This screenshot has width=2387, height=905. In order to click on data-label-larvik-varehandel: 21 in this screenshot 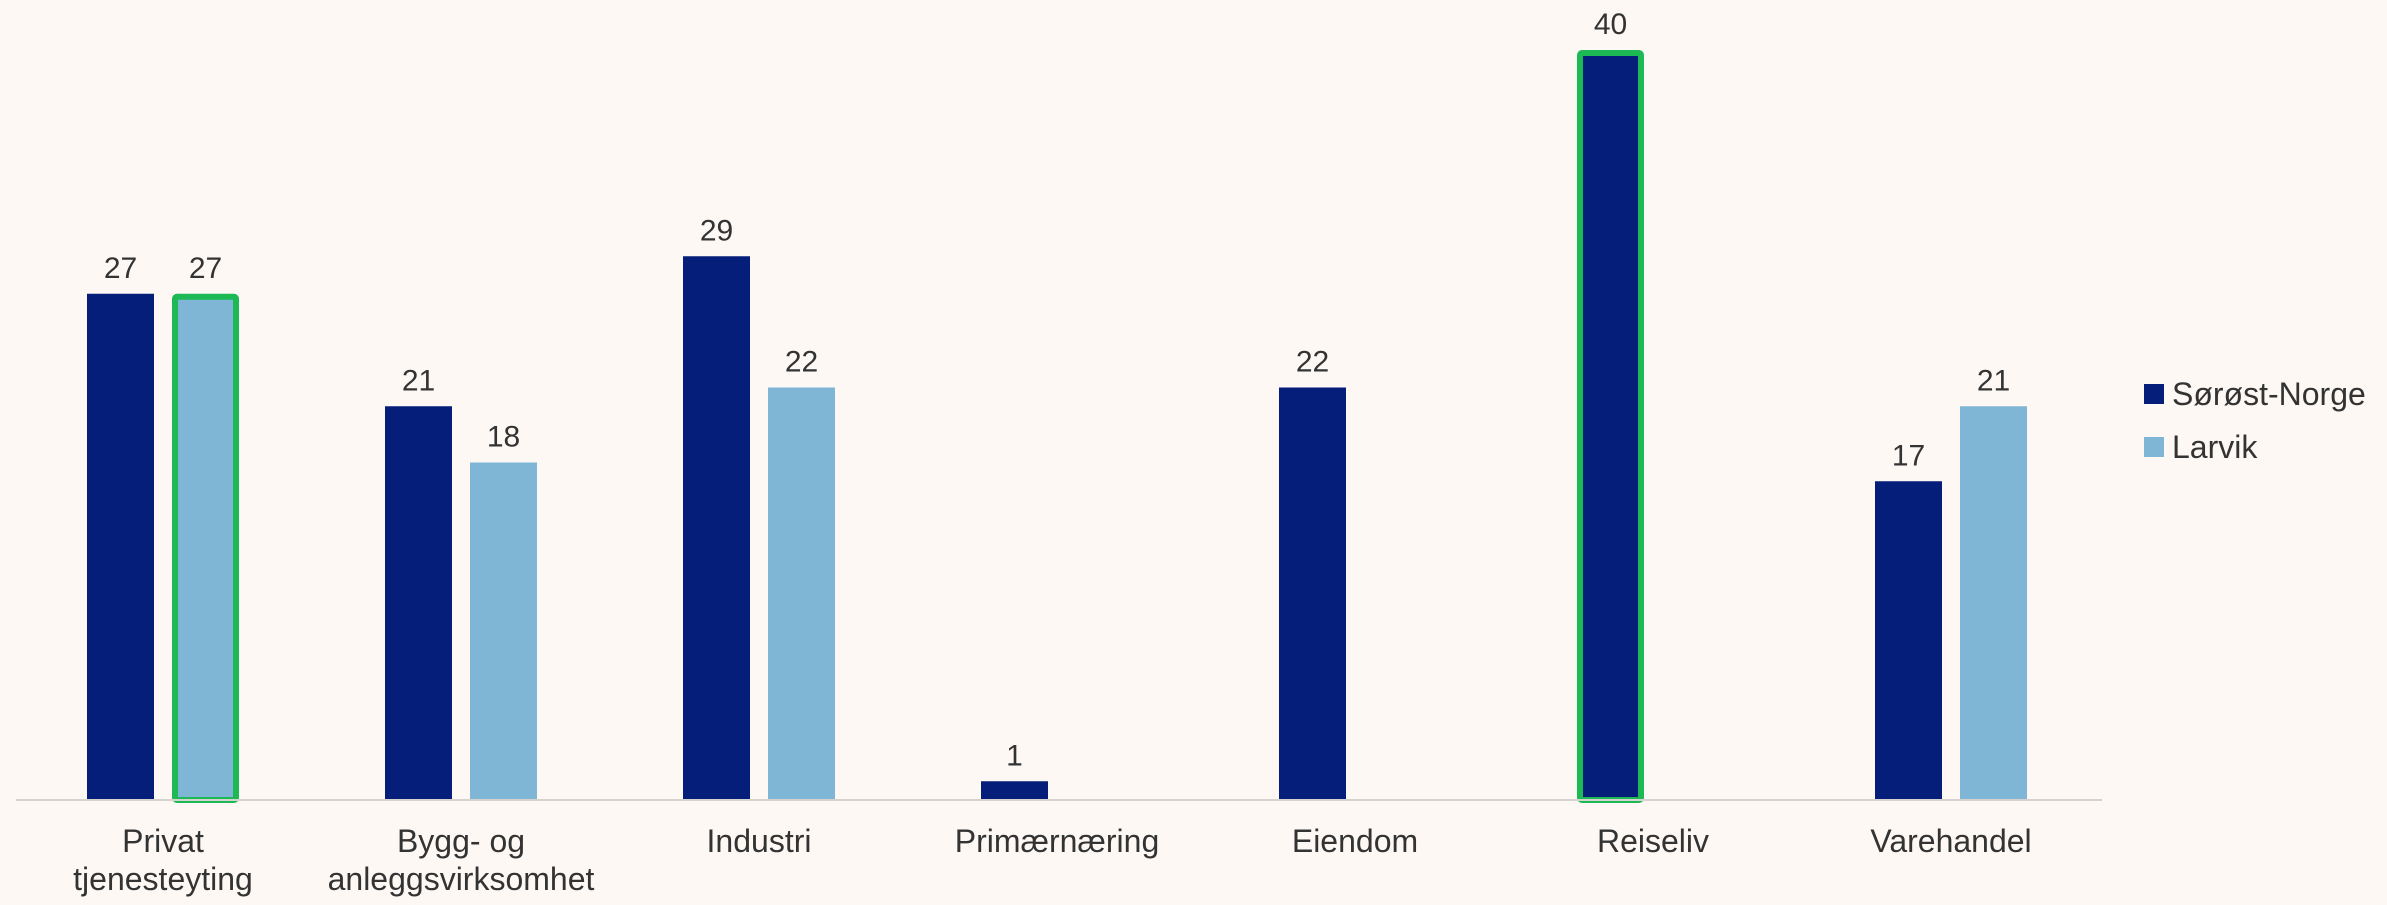, I will do `click(1993, 380)`.